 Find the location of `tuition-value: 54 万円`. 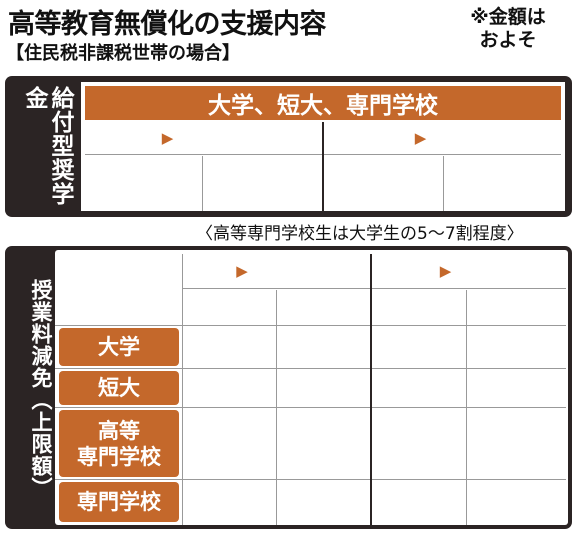

tuition-value: 54 万円 is located at coordinates (323, 347).